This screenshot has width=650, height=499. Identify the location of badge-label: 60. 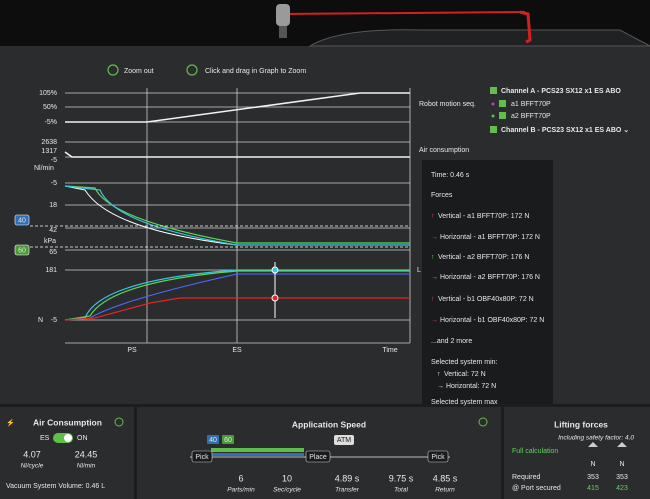
(228, 440).